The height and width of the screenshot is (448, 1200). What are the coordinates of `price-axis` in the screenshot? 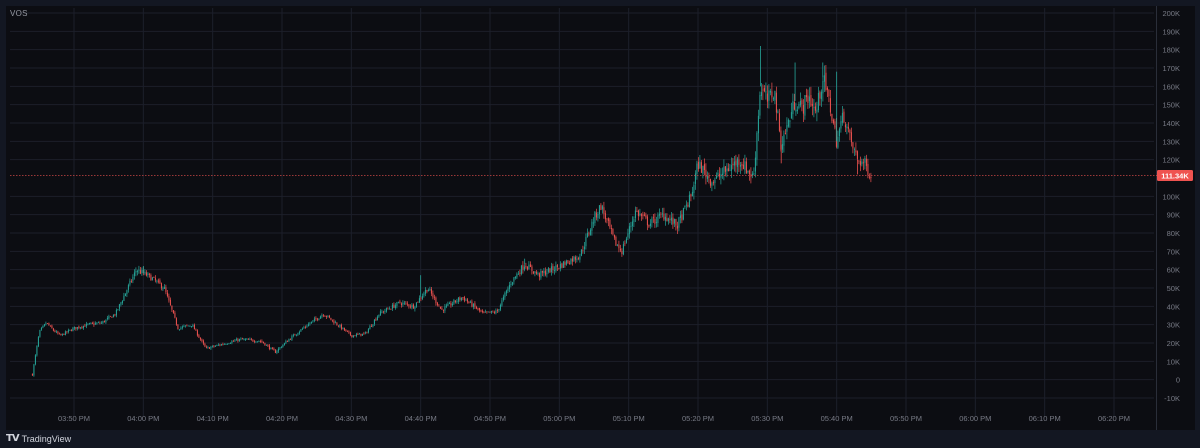 It's located at (1175, 218).